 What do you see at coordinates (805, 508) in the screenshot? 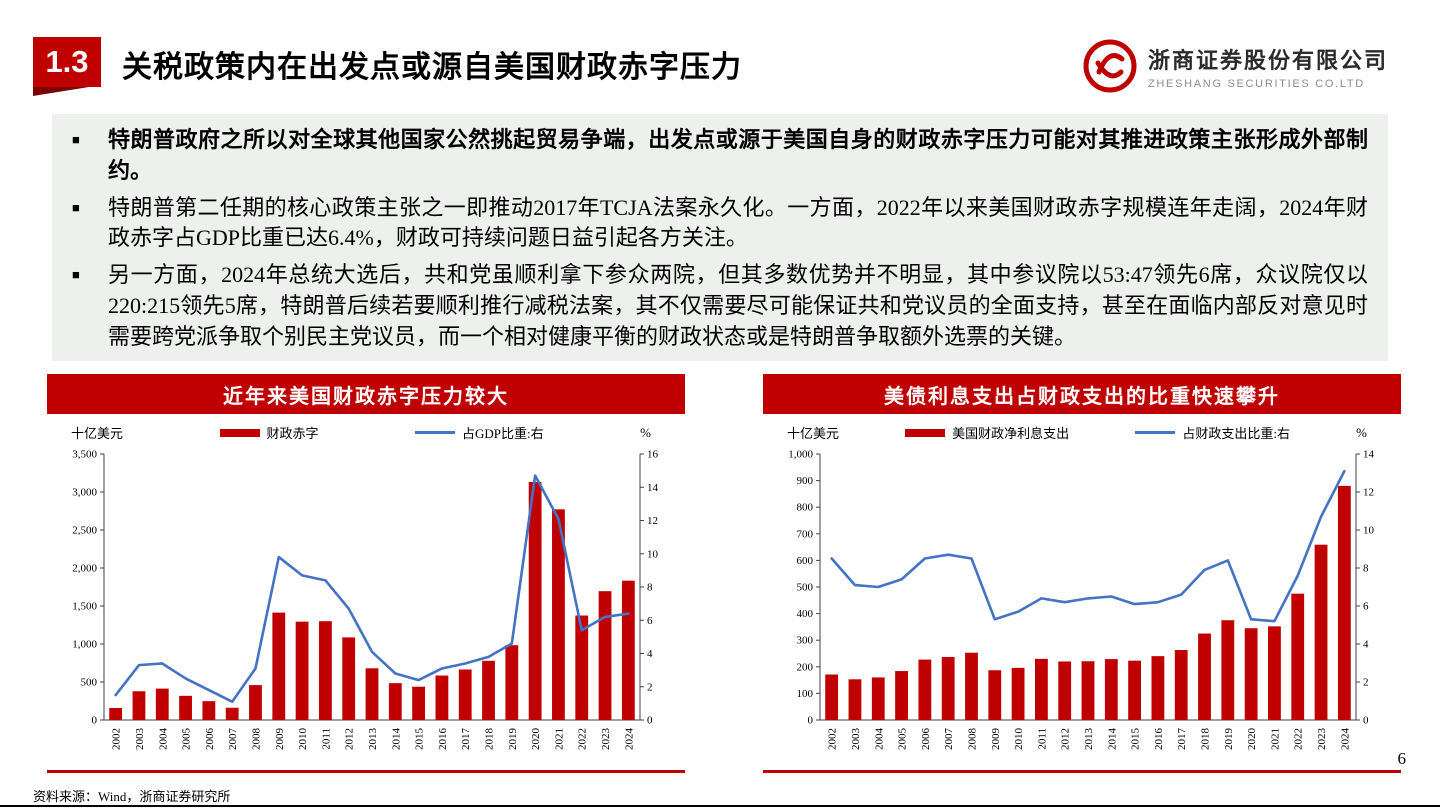
I see `svg-text: 800` at bounding box center [805, 508].